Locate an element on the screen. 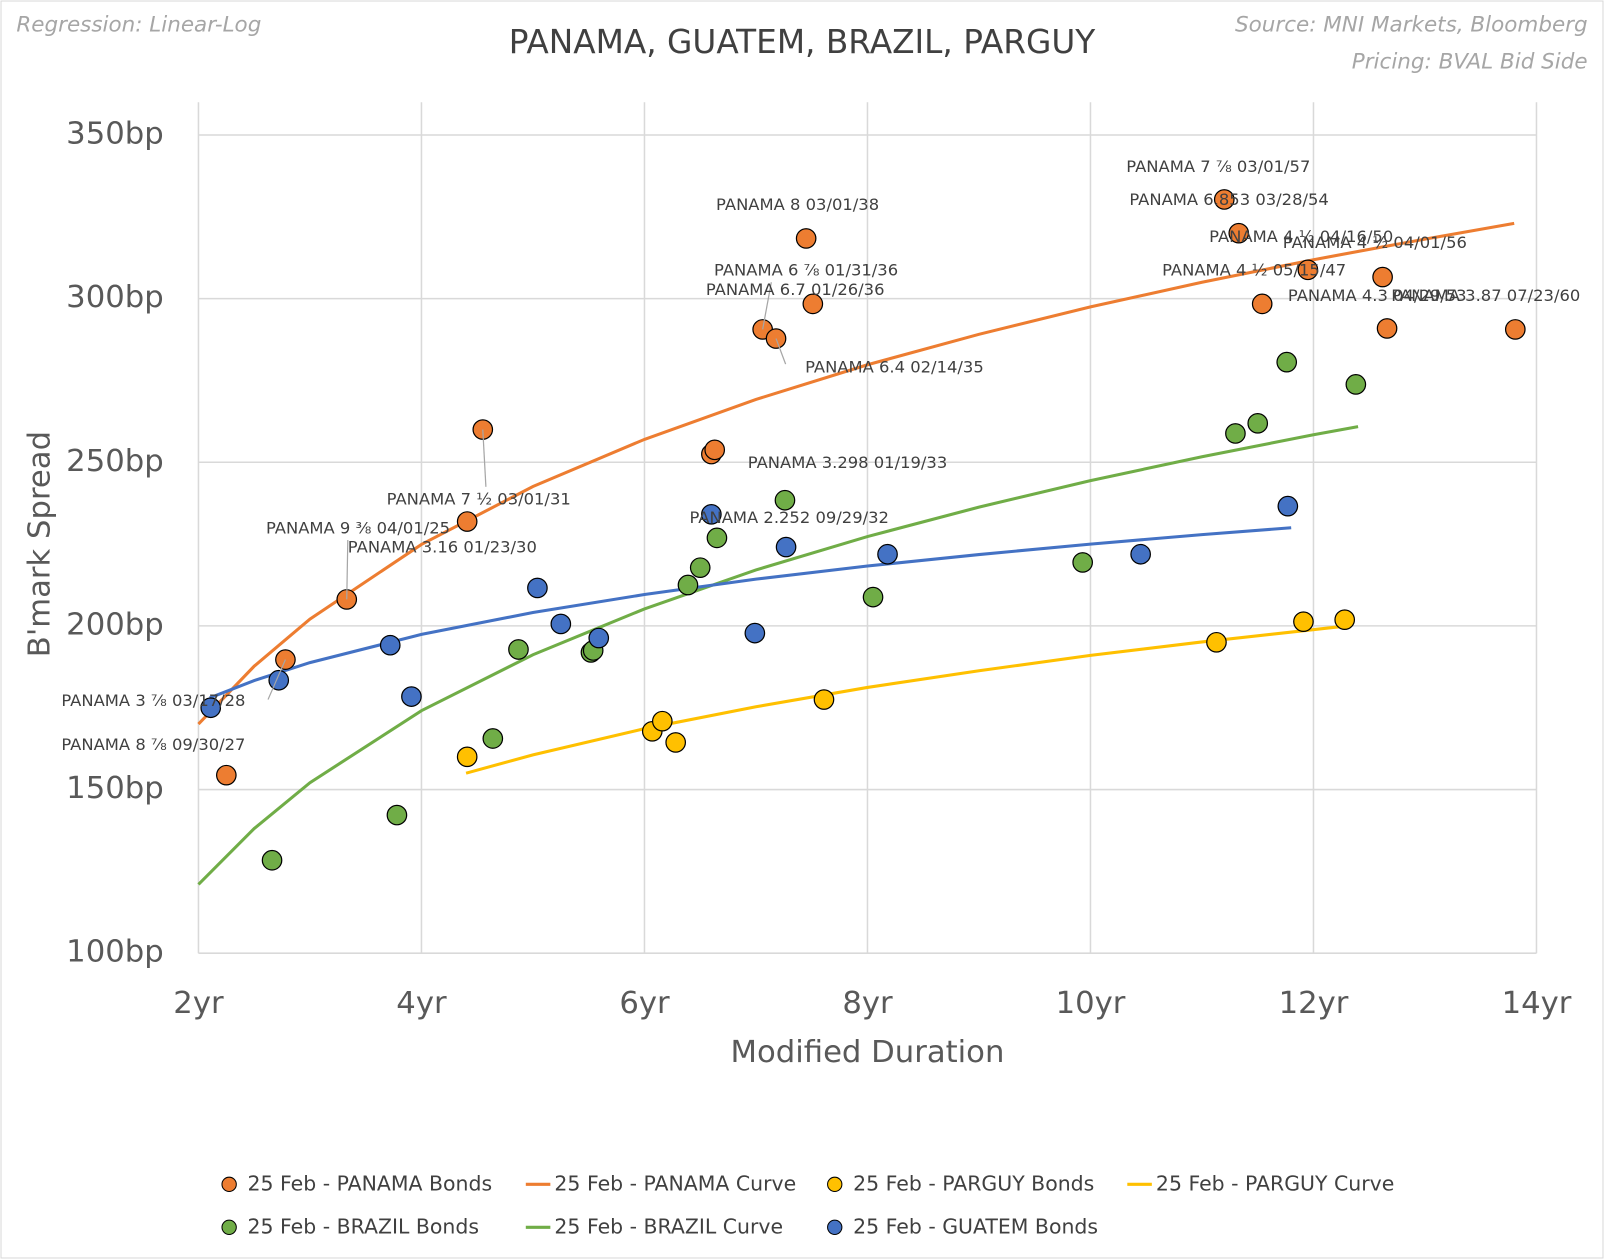  point-label: PANAMA 6.4 02/14/35 is located at coordinates (894, 367).